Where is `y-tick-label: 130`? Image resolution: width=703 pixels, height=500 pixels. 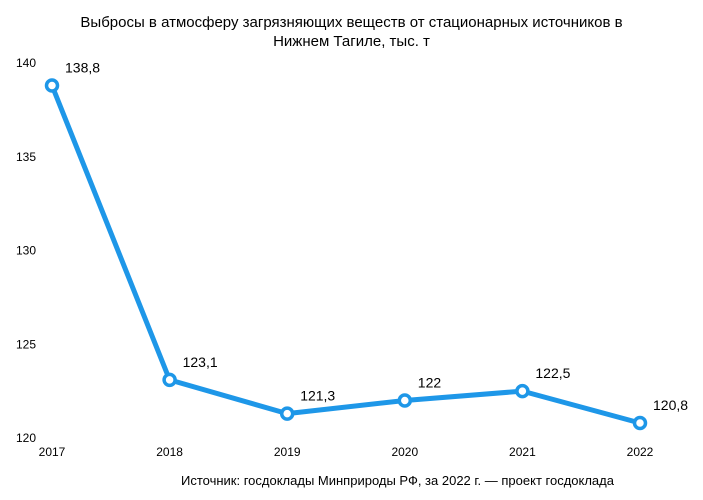
y-tick-label: 130 is located at coordinates (26, 251).